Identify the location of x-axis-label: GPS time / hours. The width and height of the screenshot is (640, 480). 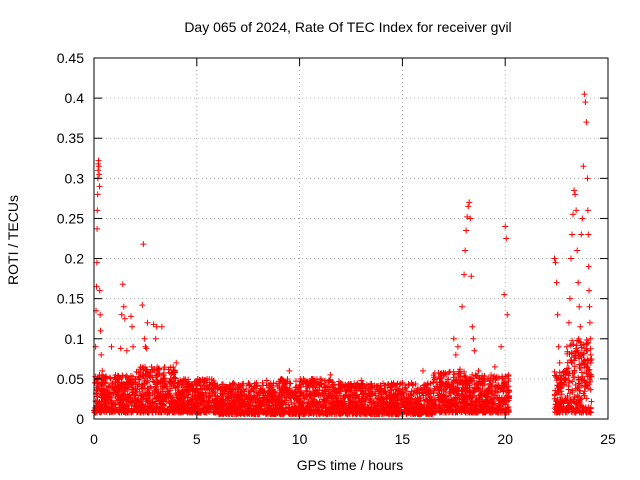
(350, 465).